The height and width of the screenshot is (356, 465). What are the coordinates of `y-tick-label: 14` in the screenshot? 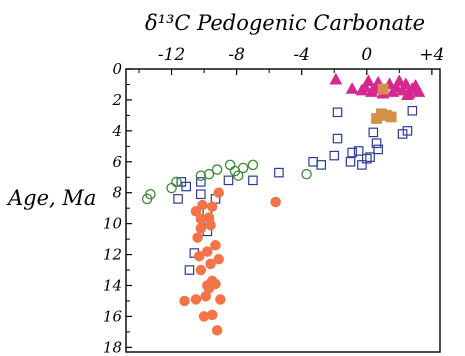 It's located at (112, 286).